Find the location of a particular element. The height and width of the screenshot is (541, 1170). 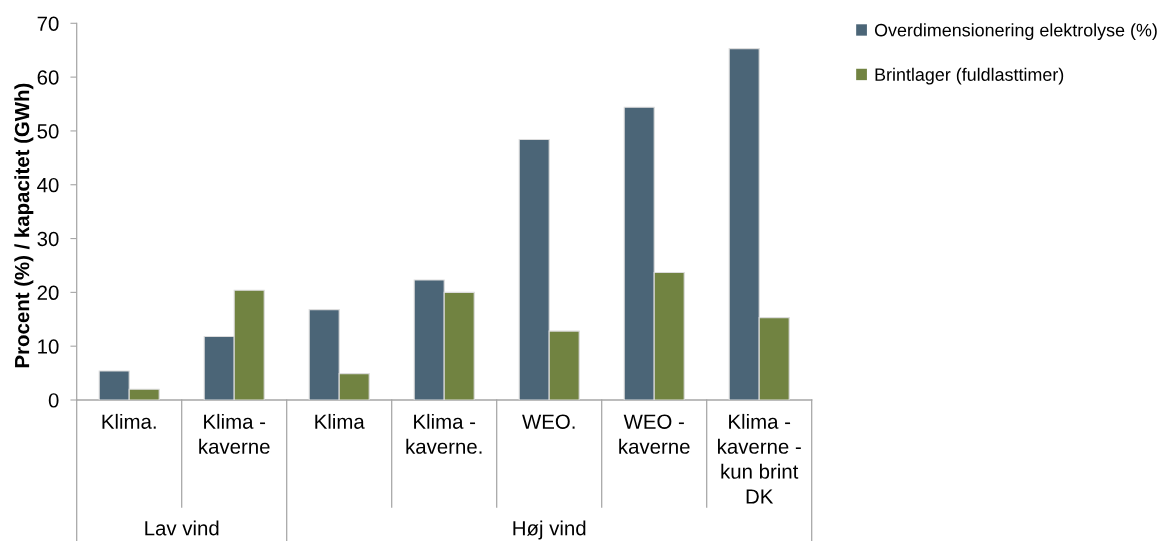

y-tick-label: 60 is located at coordinates (48, 77).